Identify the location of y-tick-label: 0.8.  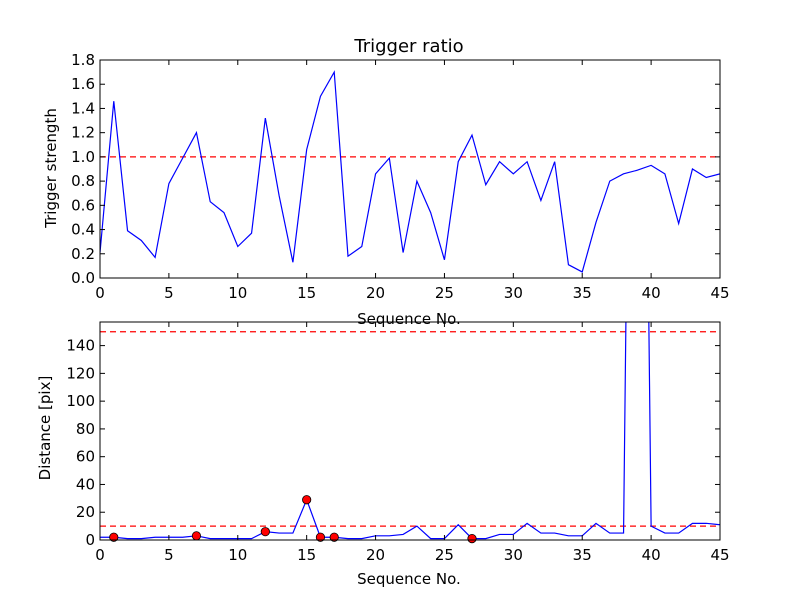
(83, 181).